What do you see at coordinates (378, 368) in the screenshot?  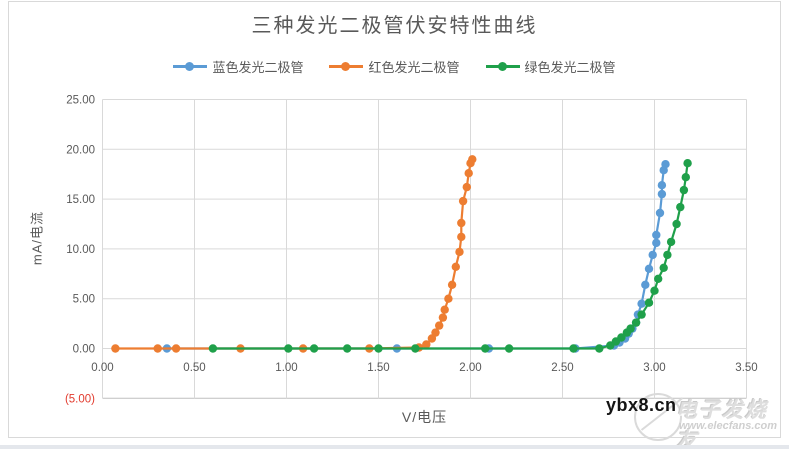 I see `x-tick-label: 1.50` at bounding box center [378, 368].